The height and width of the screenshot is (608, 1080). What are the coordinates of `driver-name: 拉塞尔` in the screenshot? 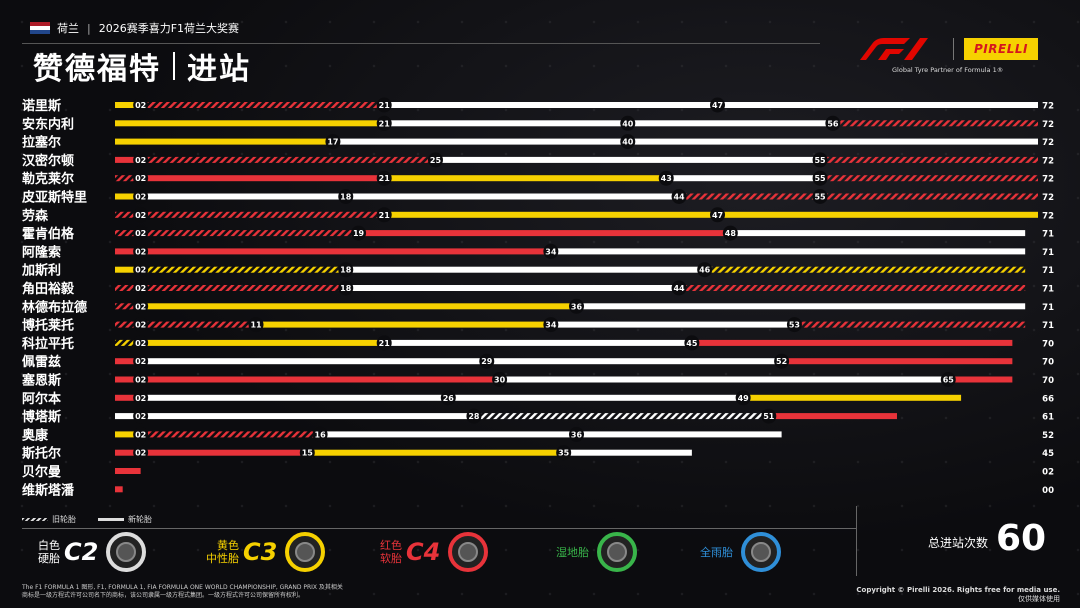 It's located at (41, 143).